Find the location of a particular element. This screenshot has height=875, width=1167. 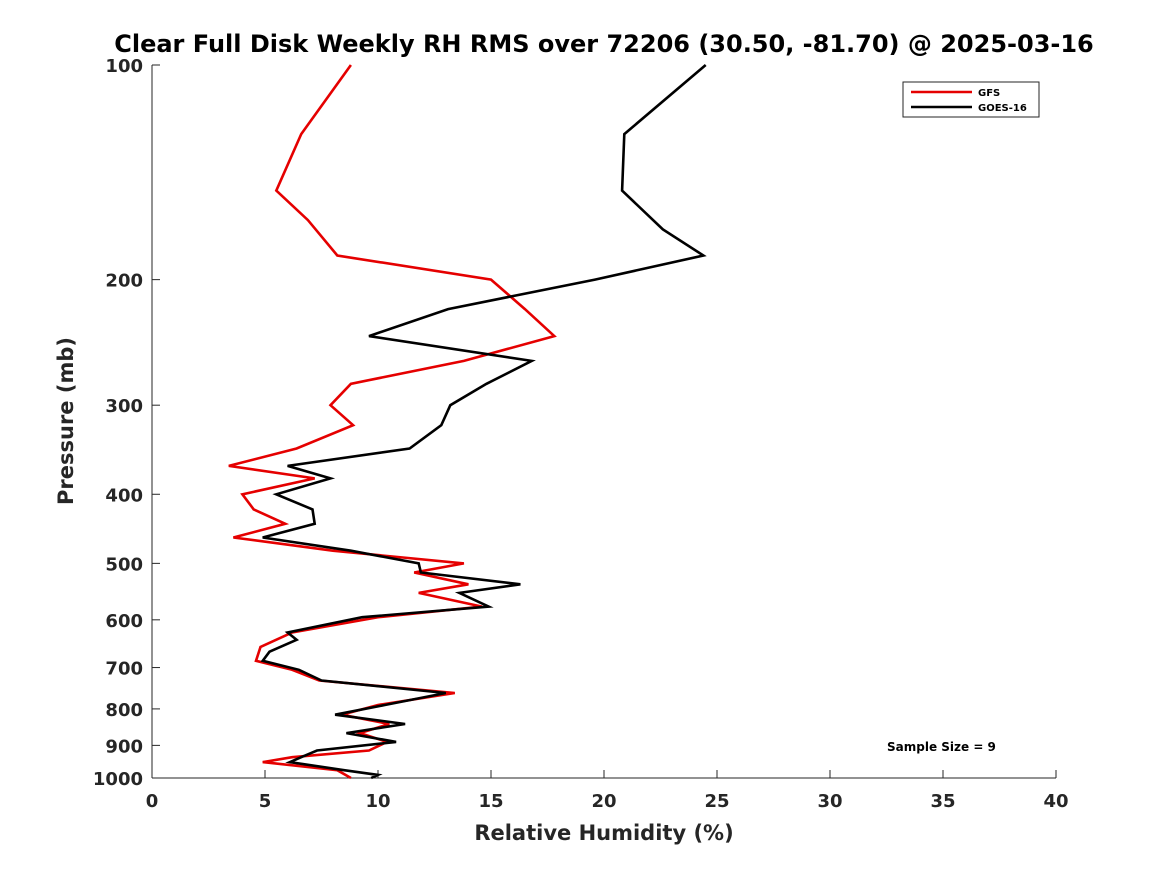

x-tick-label-6: 30 is located at coordinates (829, 801).